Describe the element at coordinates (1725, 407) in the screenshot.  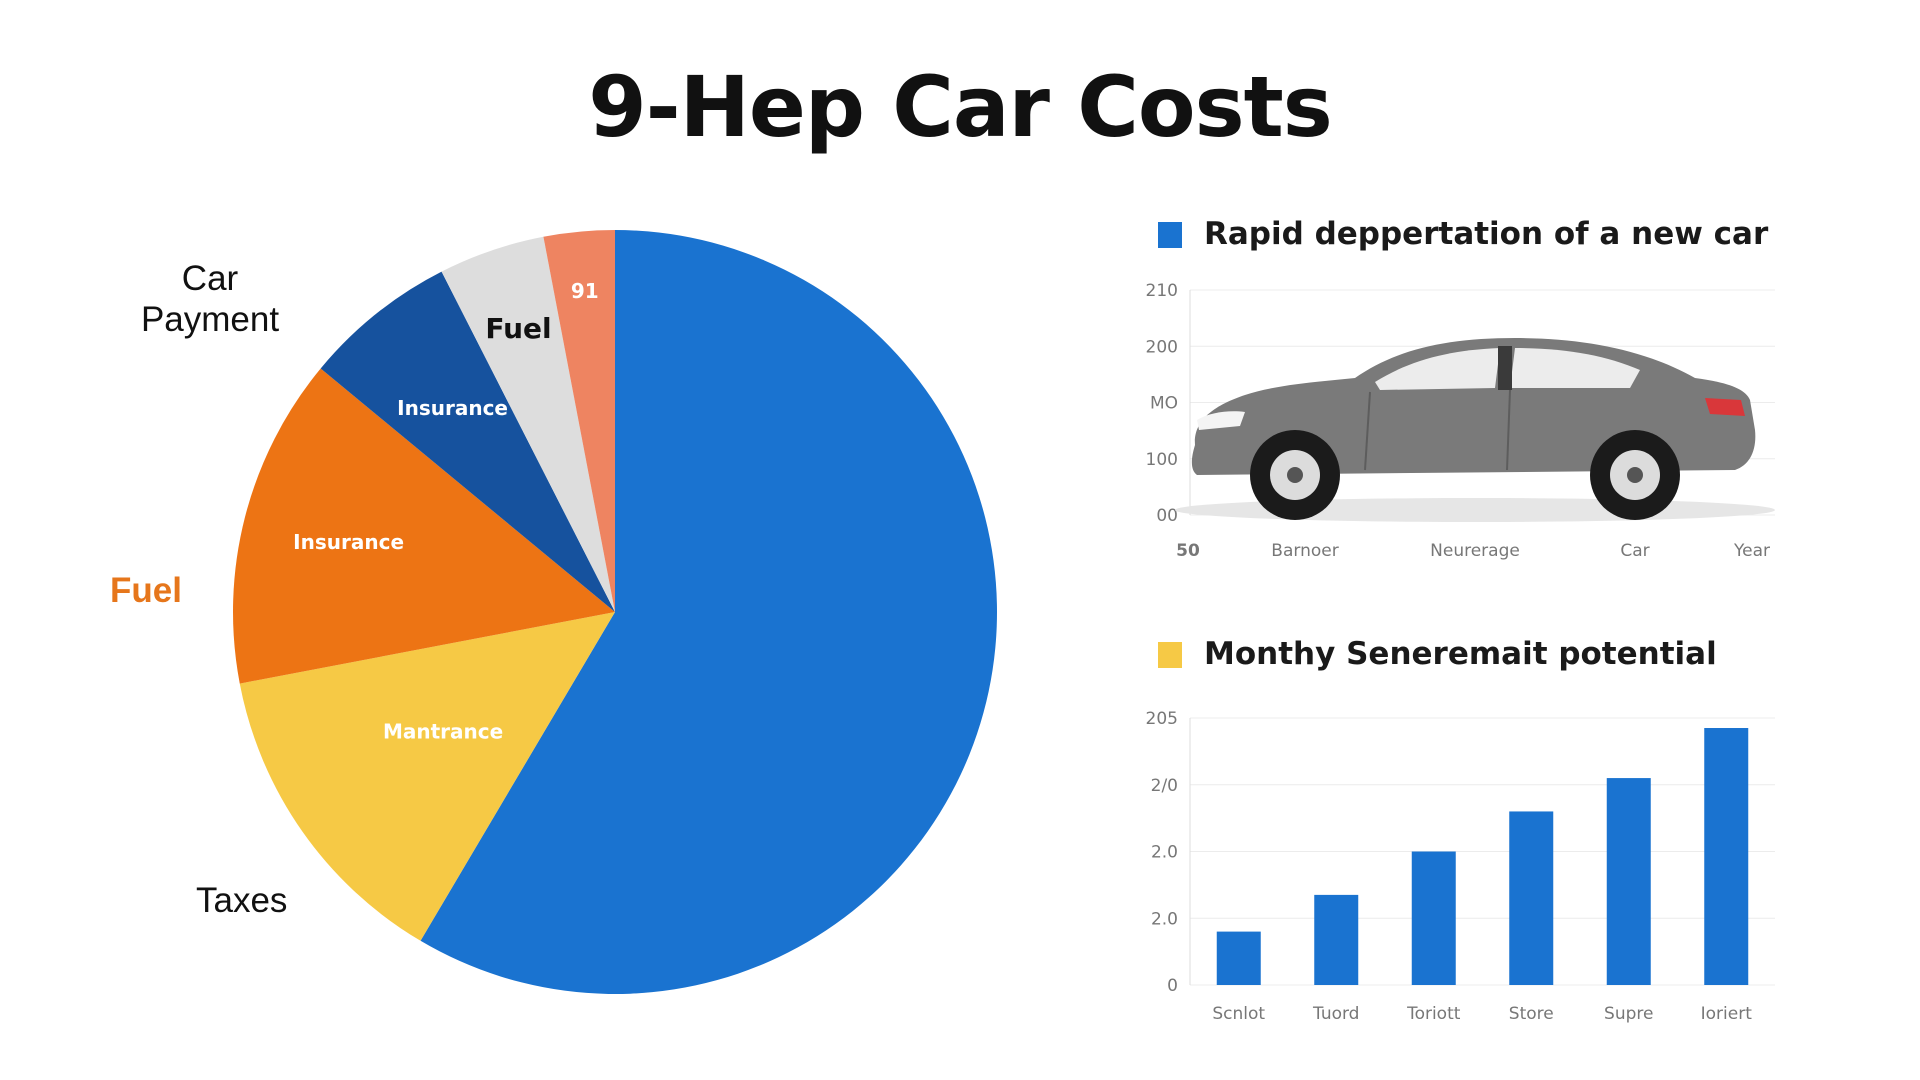
I see `car-tail-light` at that location.